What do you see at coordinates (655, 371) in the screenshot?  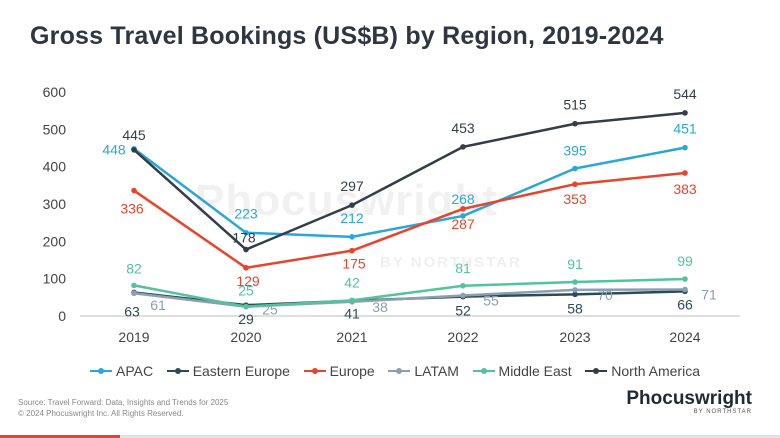 I see `legend-label: North America` at bounding box center [655, 371].